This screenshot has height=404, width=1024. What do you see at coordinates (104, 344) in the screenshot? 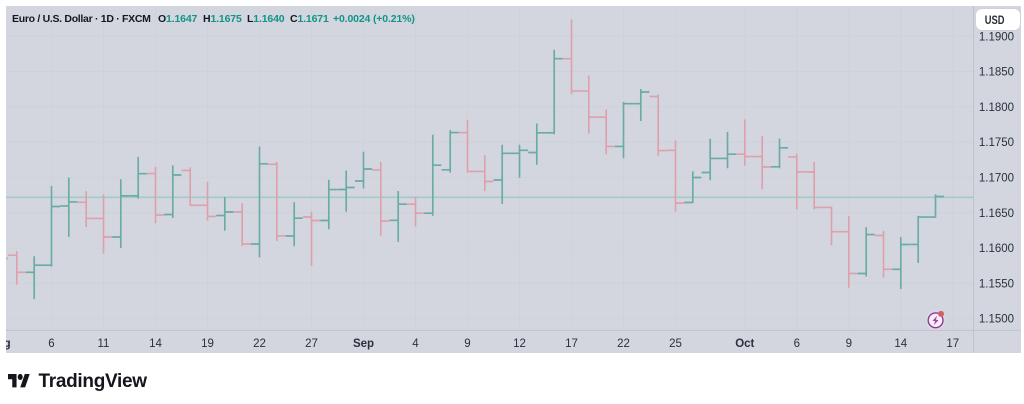
I see `svg-text: 11` at bounding box center [104, 344].